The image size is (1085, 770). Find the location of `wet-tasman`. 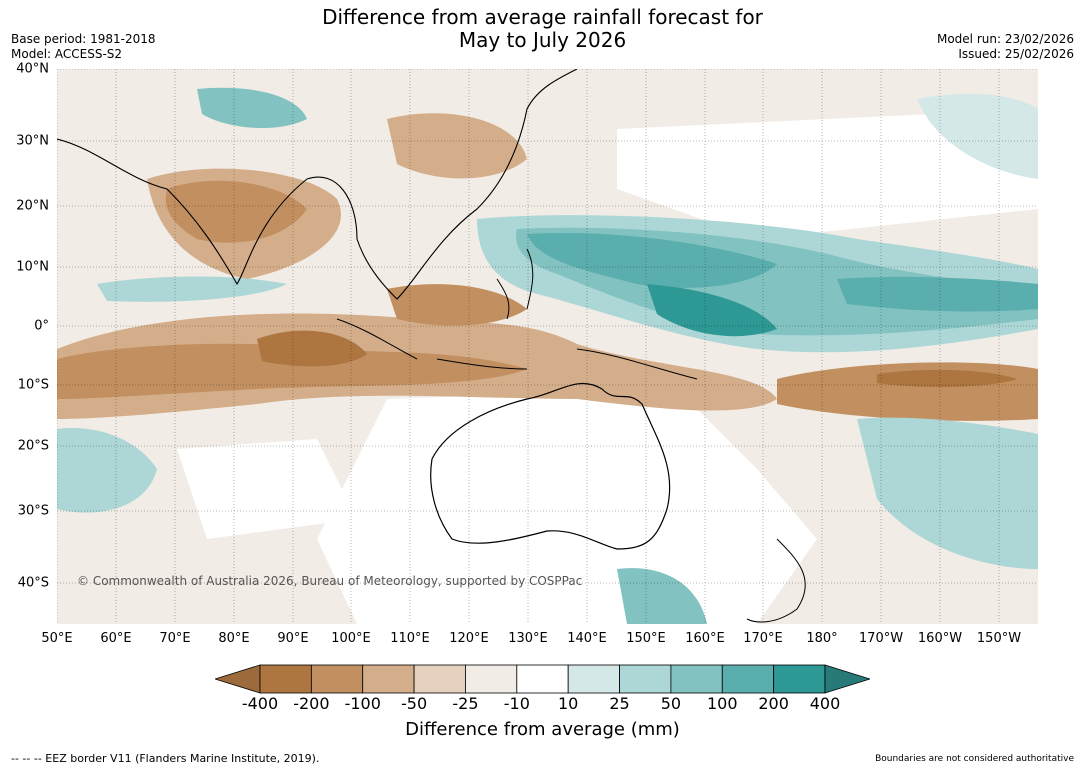

wet-tasman is located at coordinates (662, 596).